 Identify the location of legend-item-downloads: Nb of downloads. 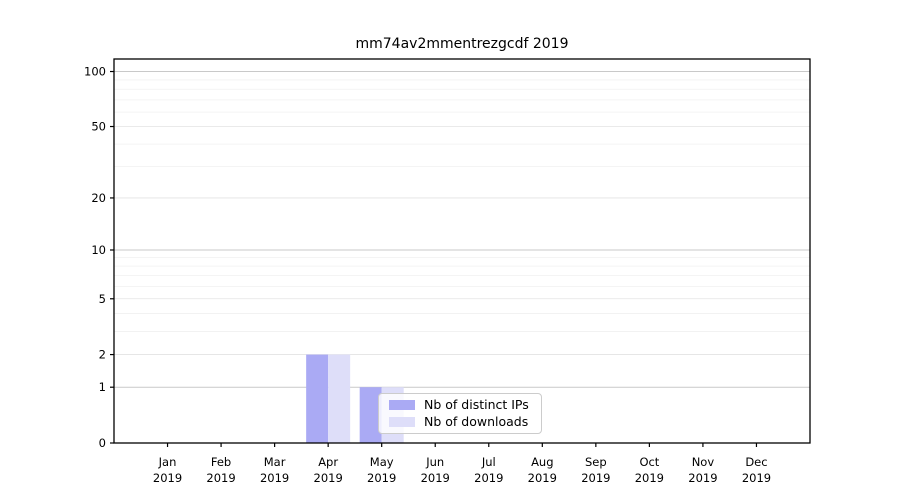
(465, 421).